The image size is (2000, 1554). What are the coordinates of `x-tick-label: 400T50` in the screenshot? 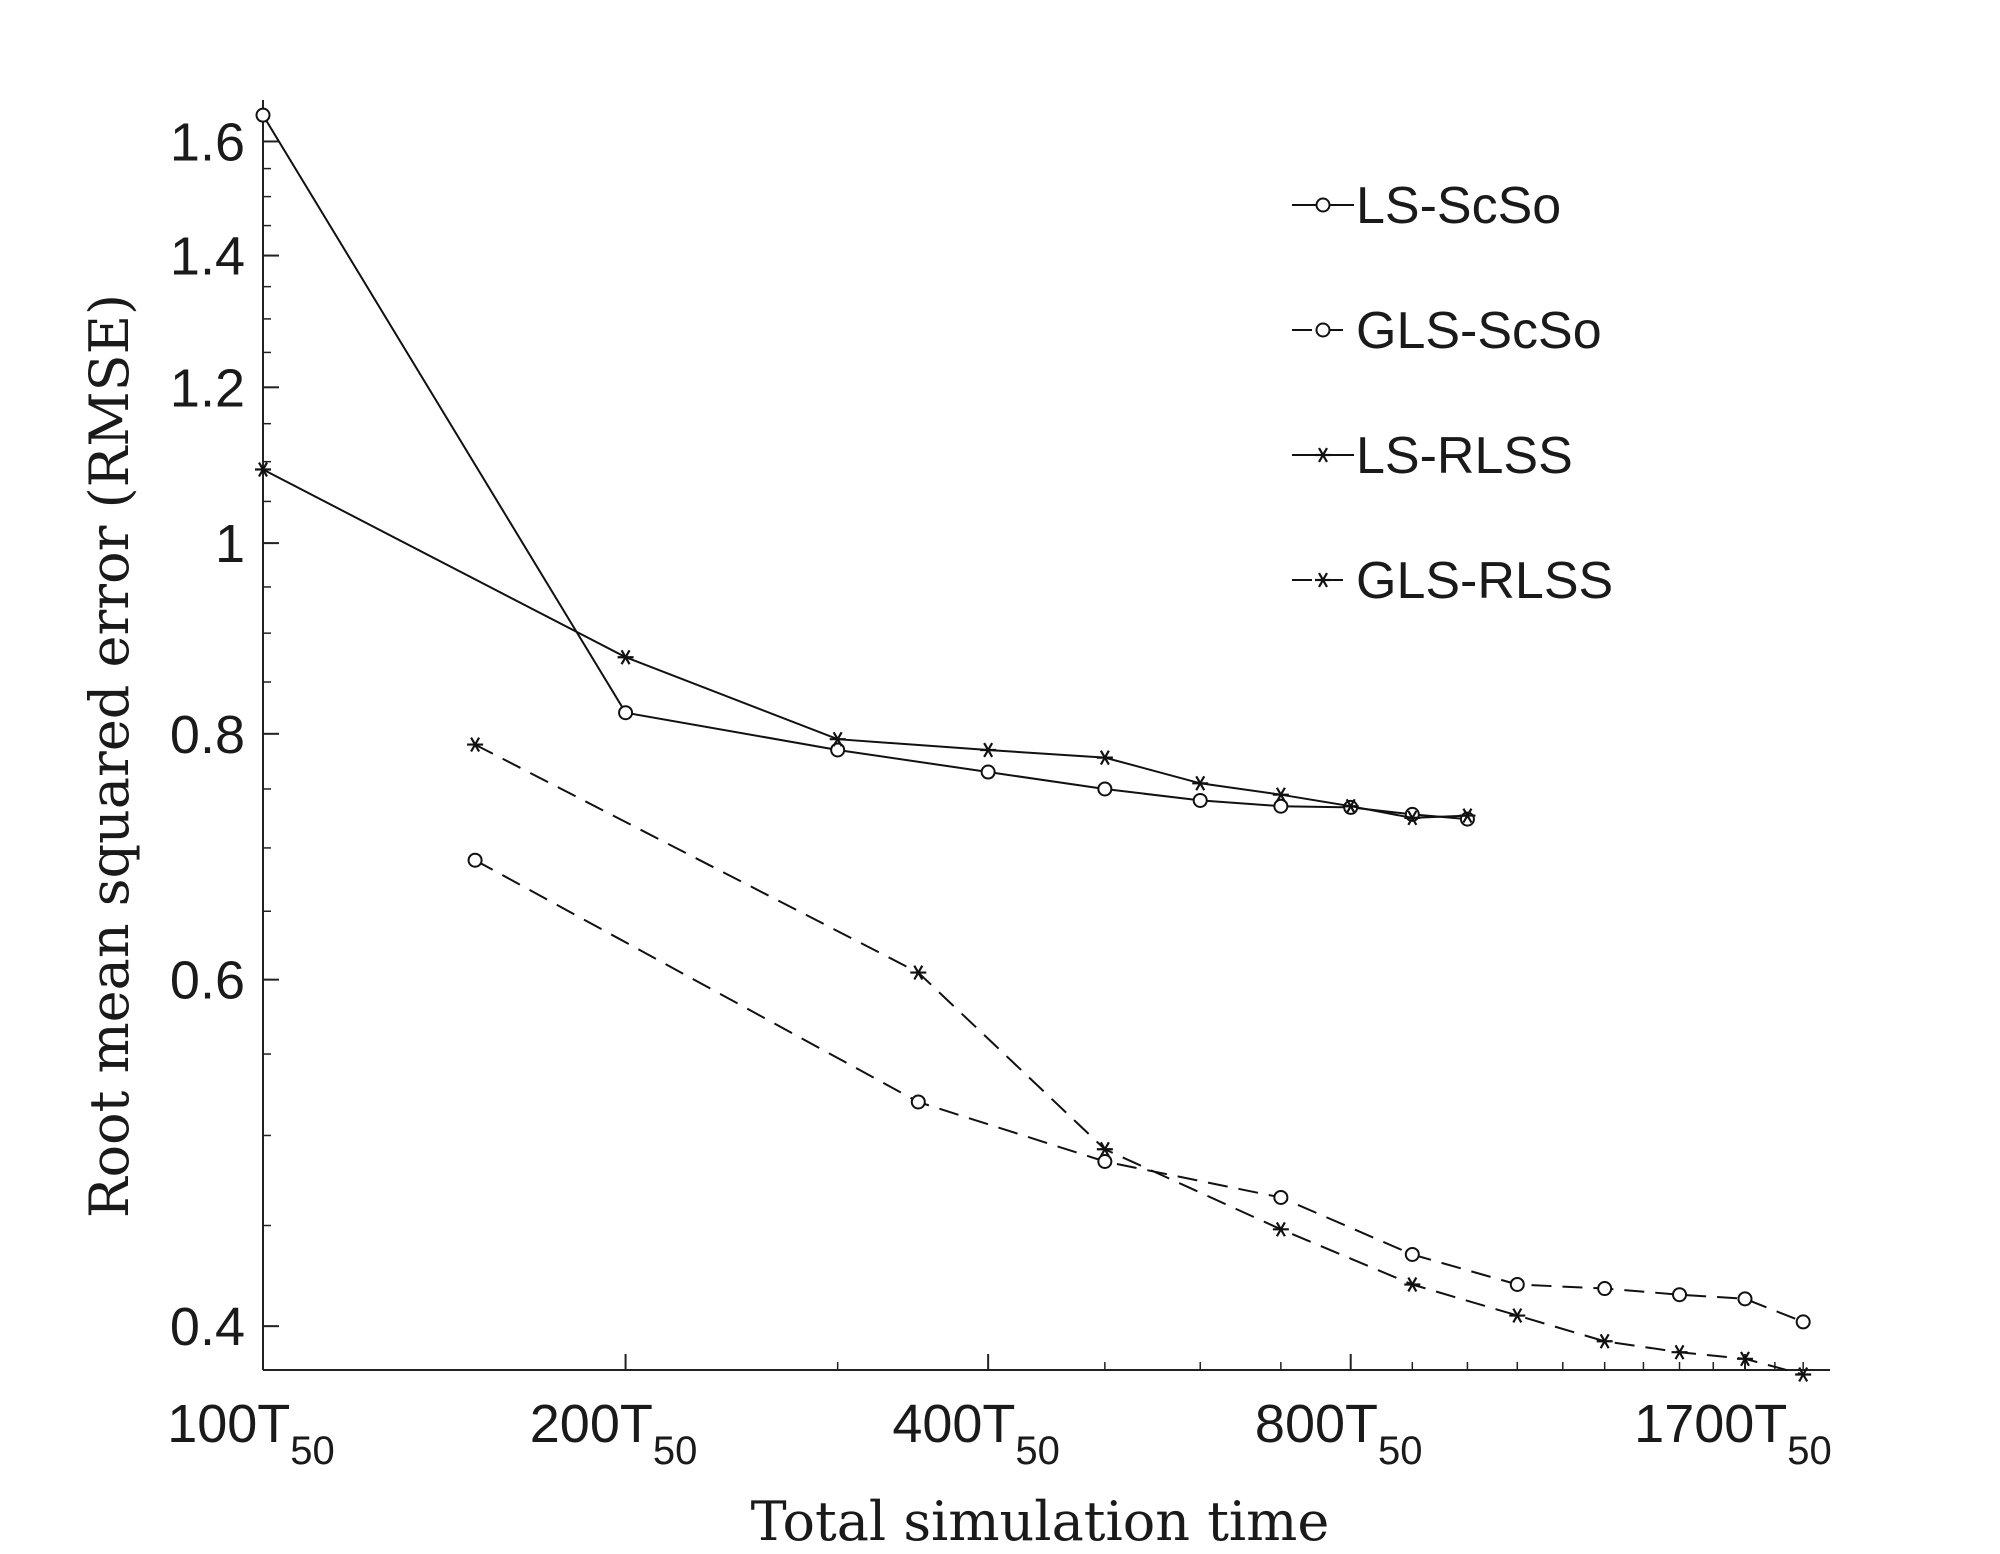 It's located at (976, 1433).